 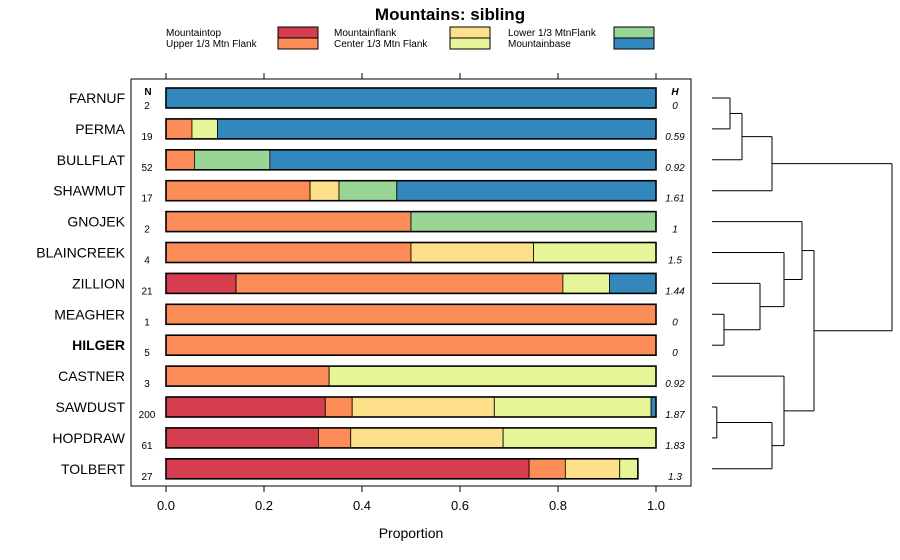 What do you see at coordinates (147, 291) in the screenshot?
I see `n-value: 21` at bounding box center [147, 291].